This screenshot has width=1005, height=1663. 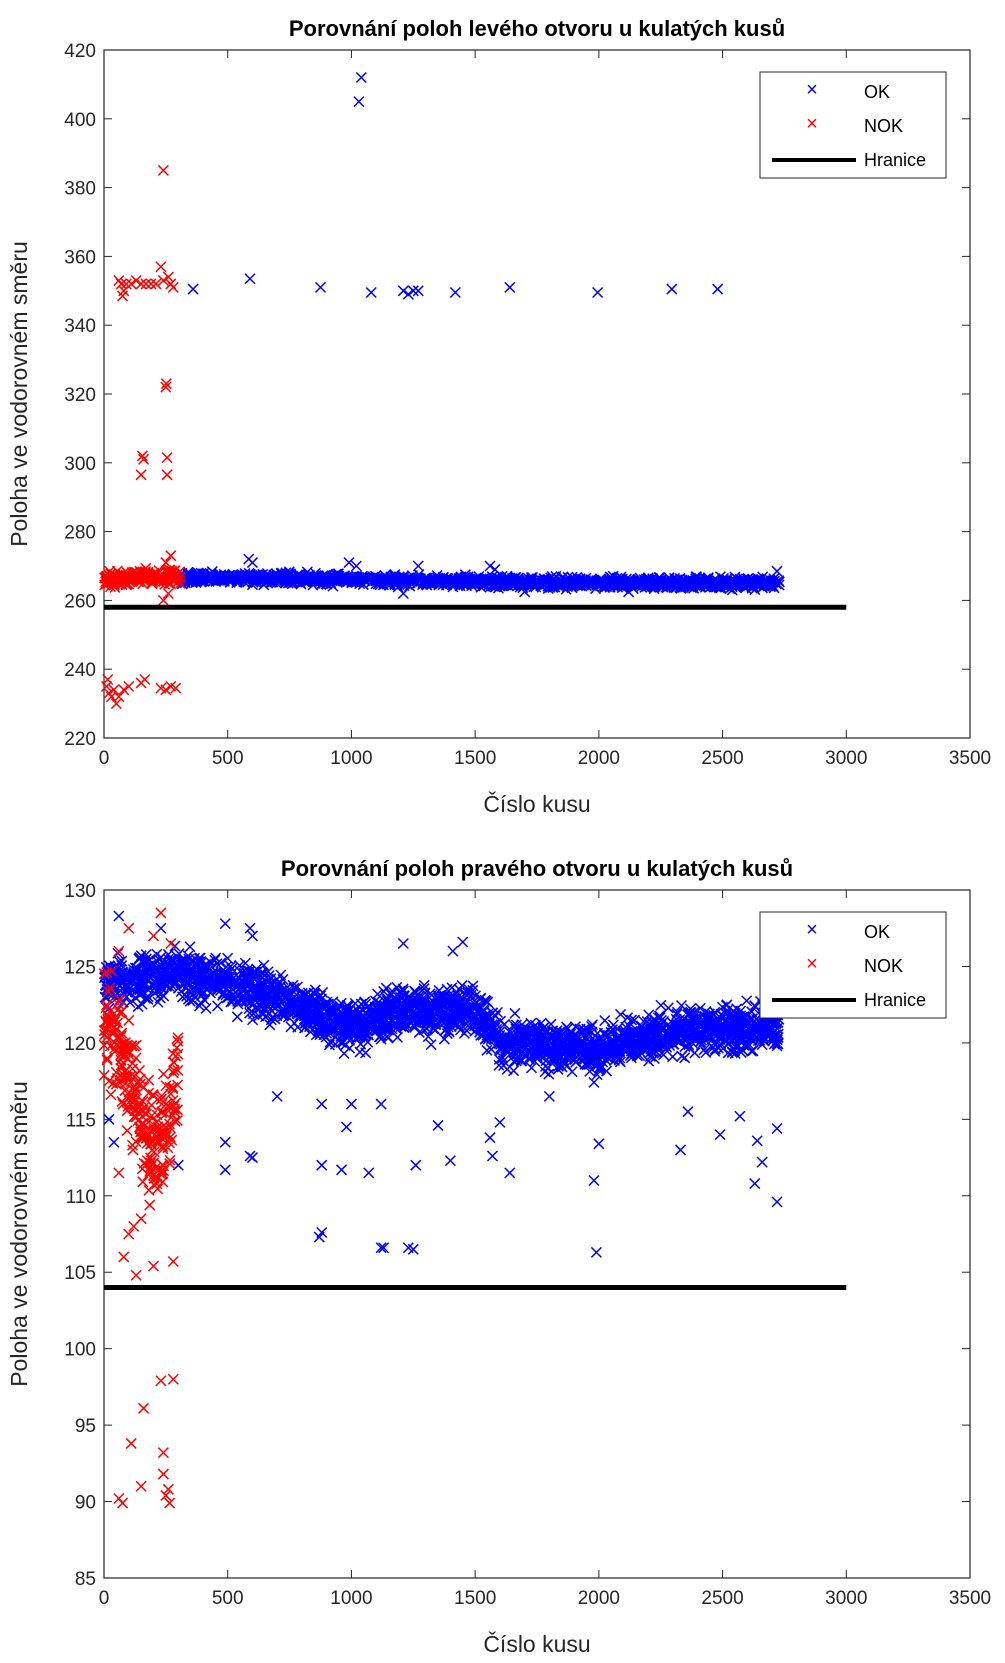 I want to click on legend-label-nok: NOK, so click(x=883, y=966).